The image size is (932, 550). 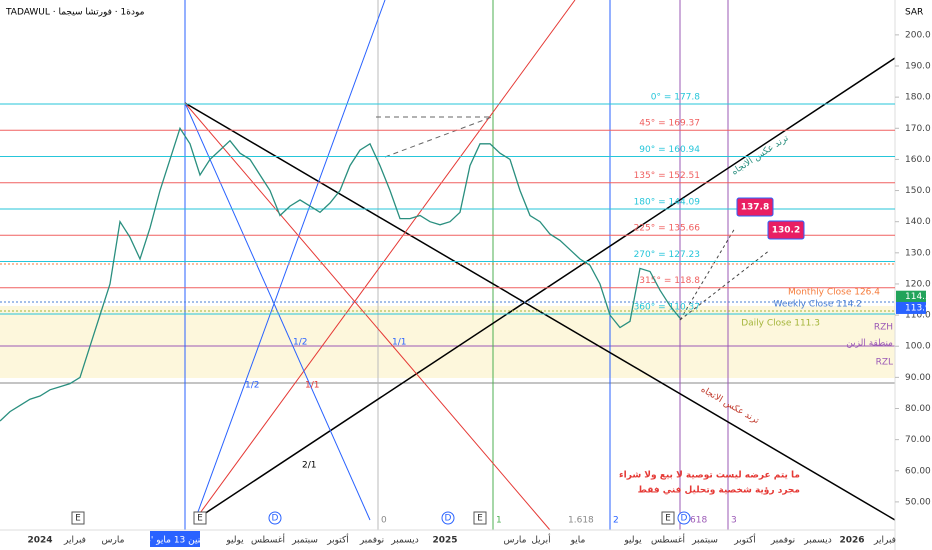 What do you see at coordinates (616, 521) in the screenshot?
I see `fib-label: 2` at bounding box center [616, 521].